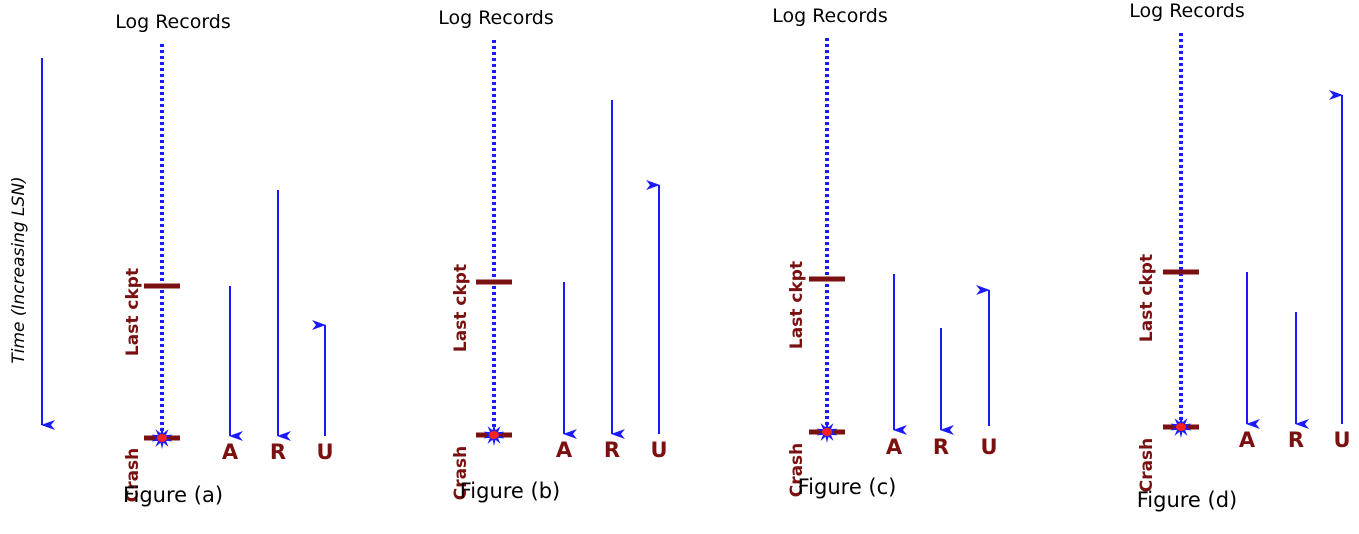 Image resolution: width=1359 pixels, height=534 pixels. Describe the element at coordinates (173, 495) in the screenshot. I see `figure-caption: Figure (a)` at that location.